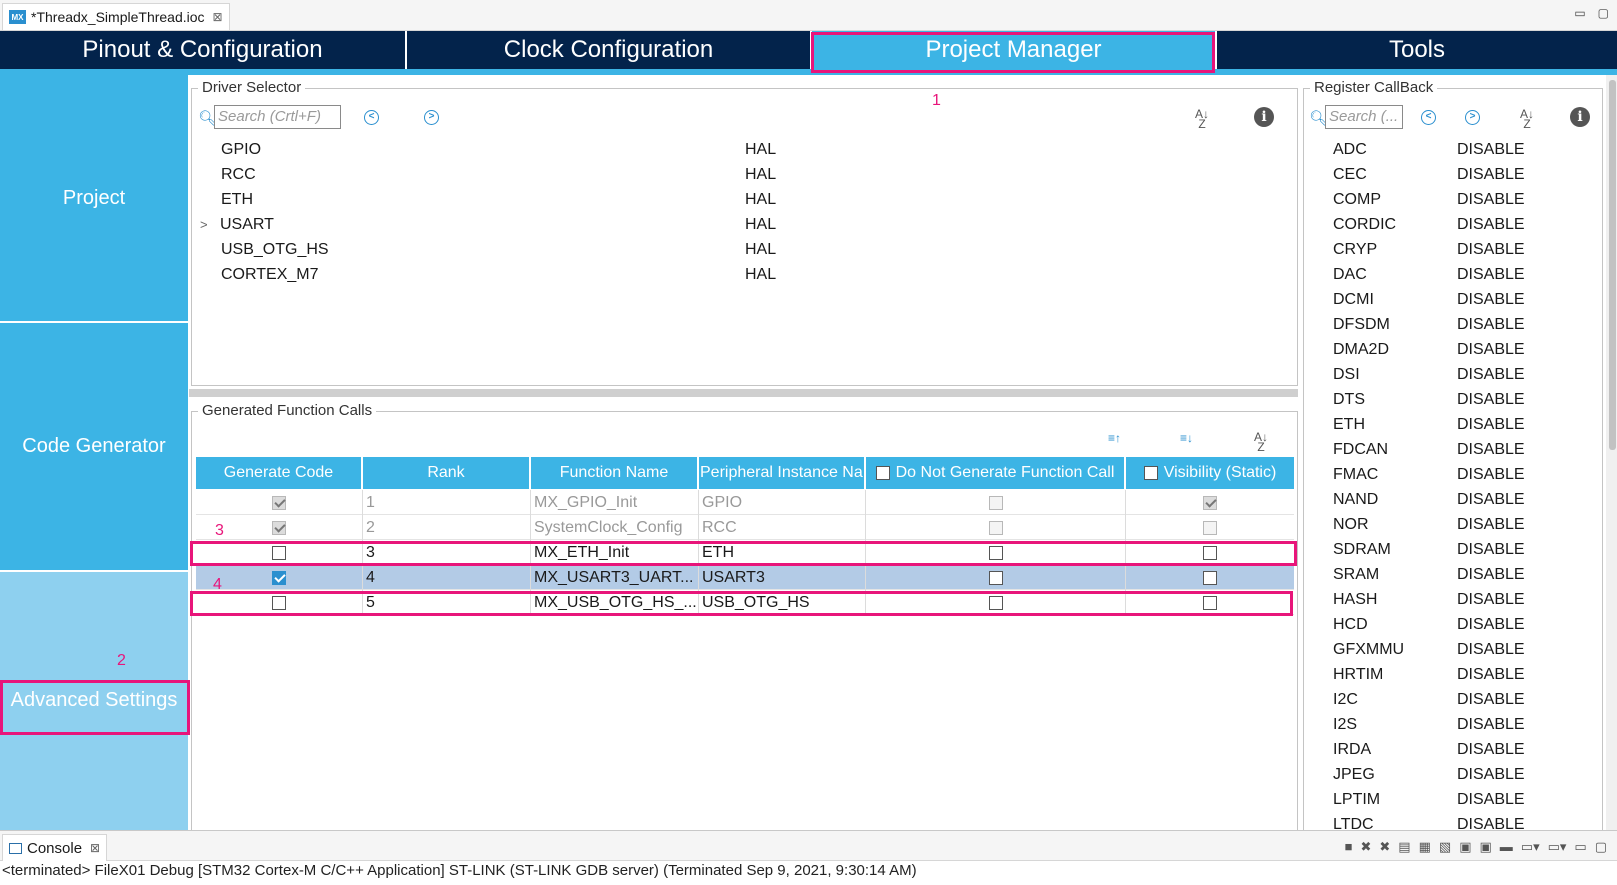  I want to click on column-header-rank: Rank, so click(446, 473).